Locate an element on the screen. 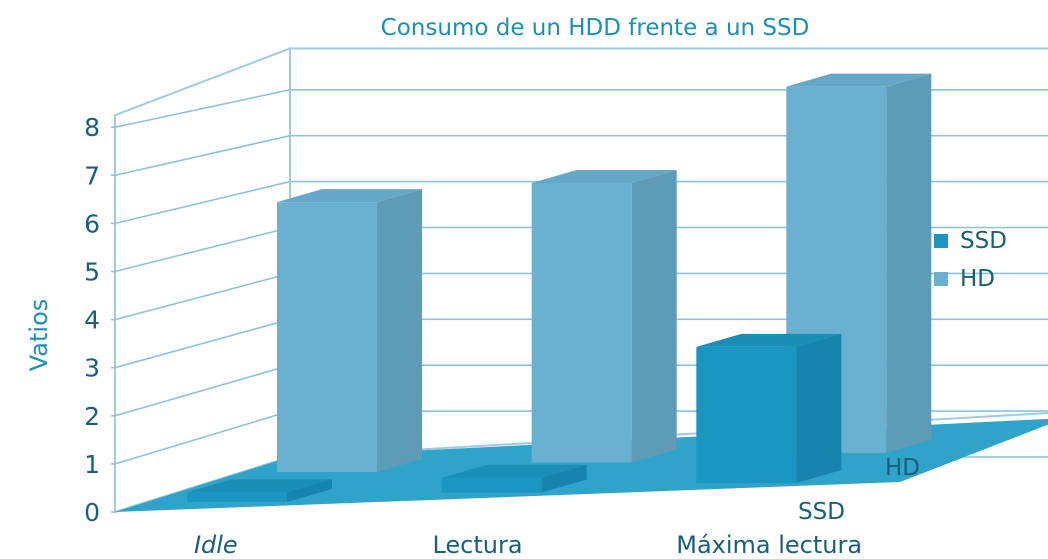 The width and height of the screenshot is (1048, 559). category-label: Máxima lectura is located at coordinates (769, 545).